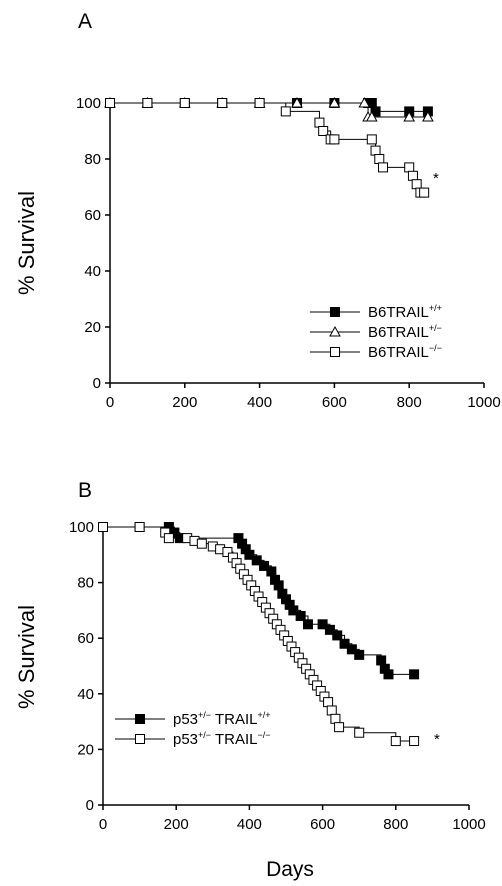  What do you see at coordinates (405, 352) in the screenshot?
I see `legend-label: B6TRAIL−/−` at bounding box center [405, 352].